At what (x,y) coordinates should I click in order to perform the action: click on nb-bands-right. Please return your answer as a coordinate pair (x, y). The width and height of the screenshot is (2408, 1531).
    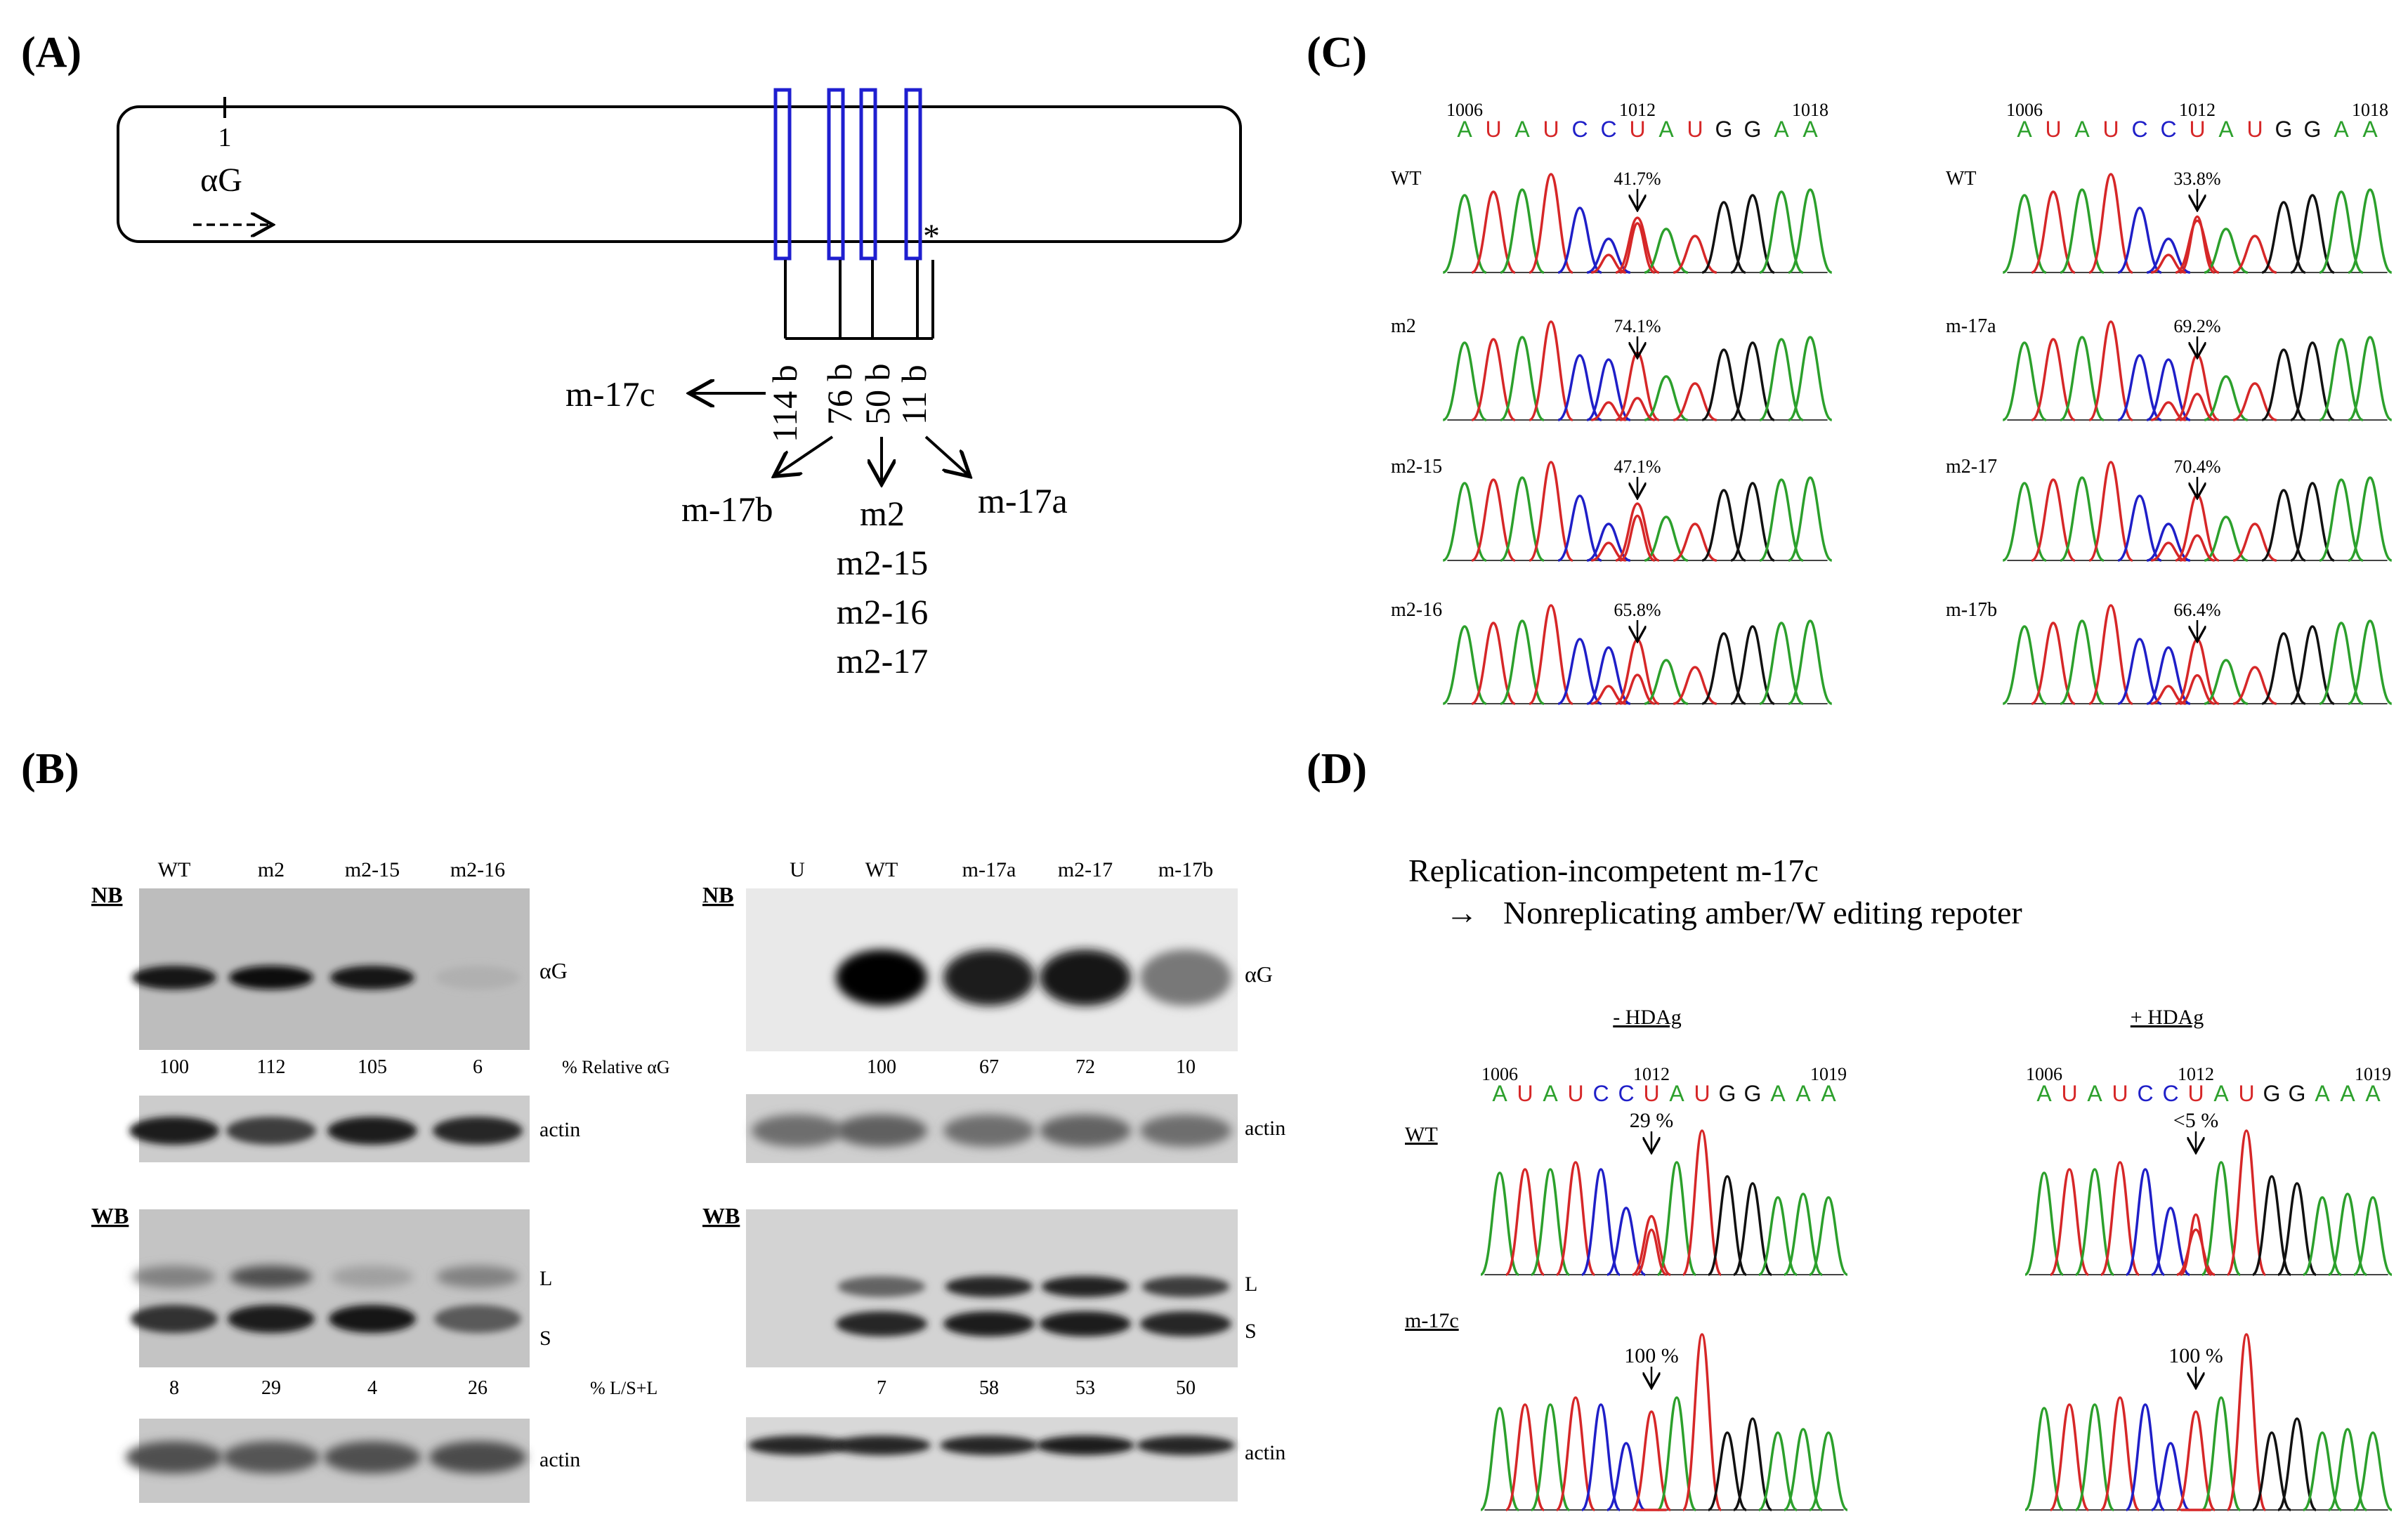
    Looking at the image, I should click on (1034, 978).